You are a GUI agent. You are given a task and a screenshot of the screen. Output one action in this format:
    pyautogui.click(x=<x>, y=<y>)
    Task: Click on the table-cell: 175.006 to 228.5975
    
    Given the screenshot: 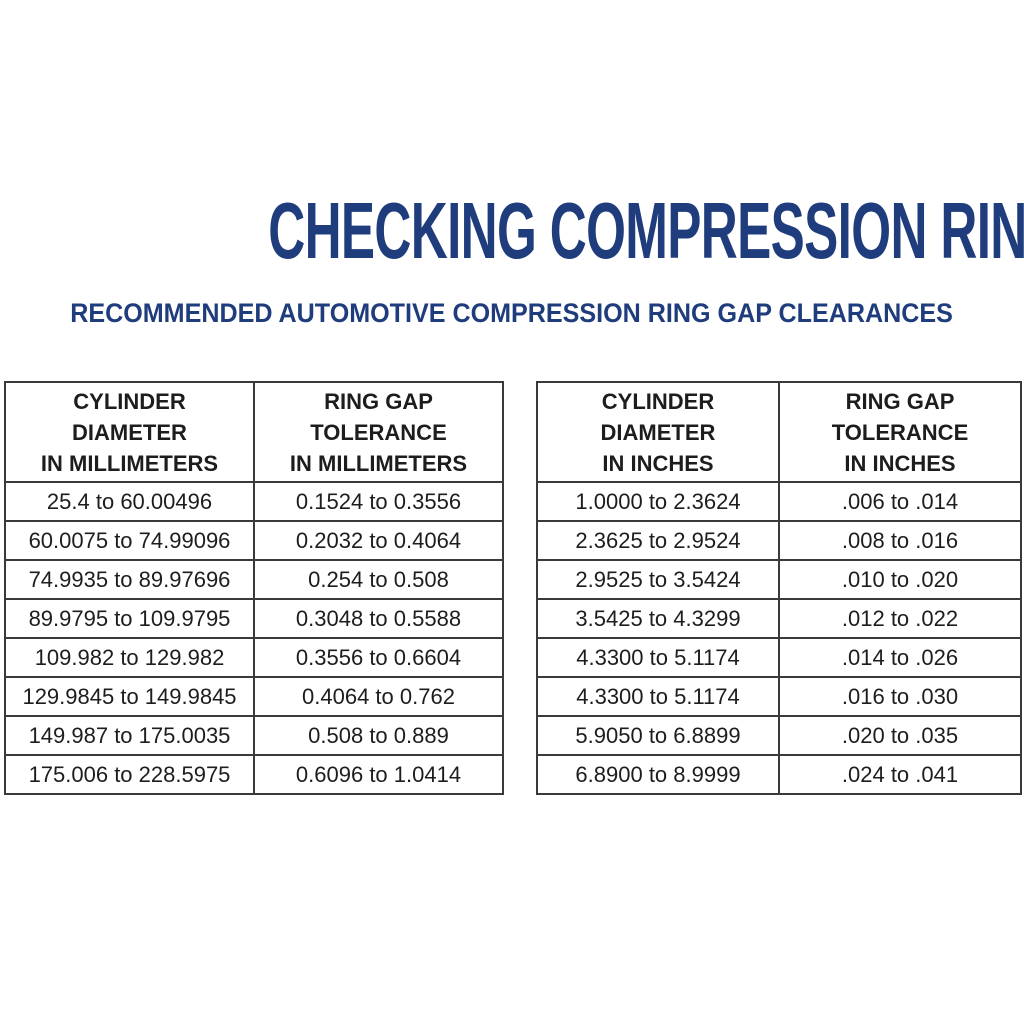 What is the action you would take?
    pyautogui.click(x=129, y=774)
    